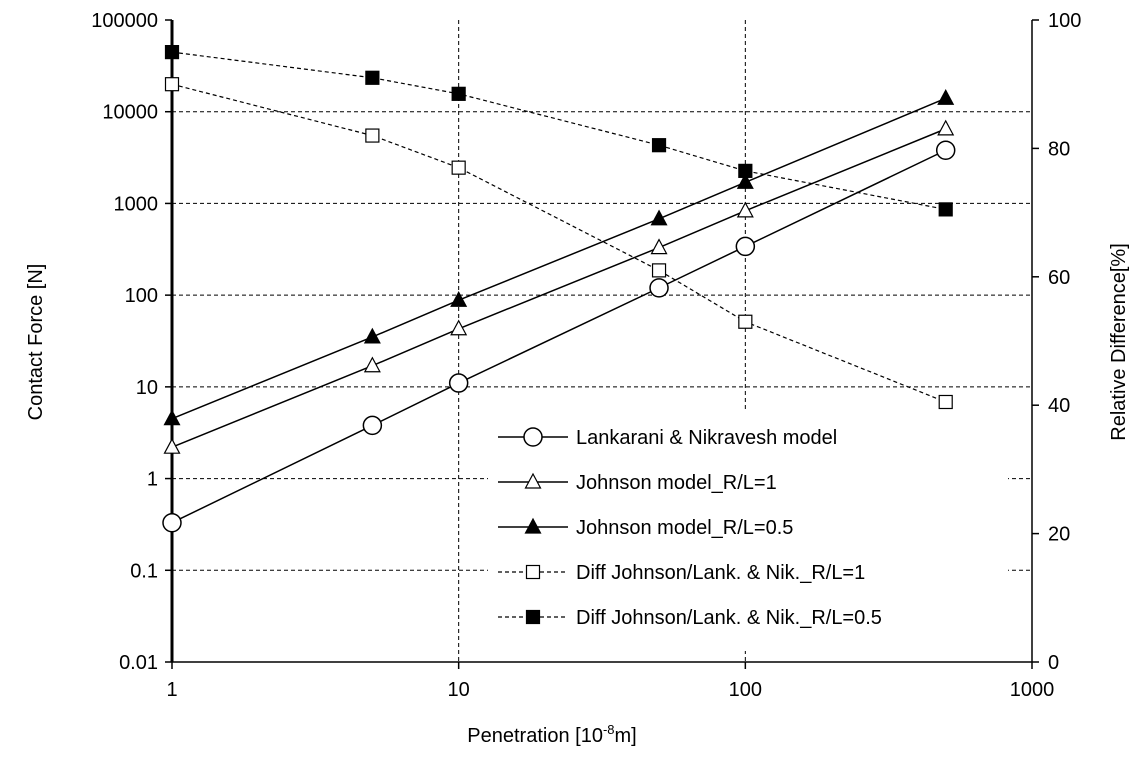  Describe the element at coordinates (1059, 406) in the screenshot. I see `y2-tick-label: 40` at that location.